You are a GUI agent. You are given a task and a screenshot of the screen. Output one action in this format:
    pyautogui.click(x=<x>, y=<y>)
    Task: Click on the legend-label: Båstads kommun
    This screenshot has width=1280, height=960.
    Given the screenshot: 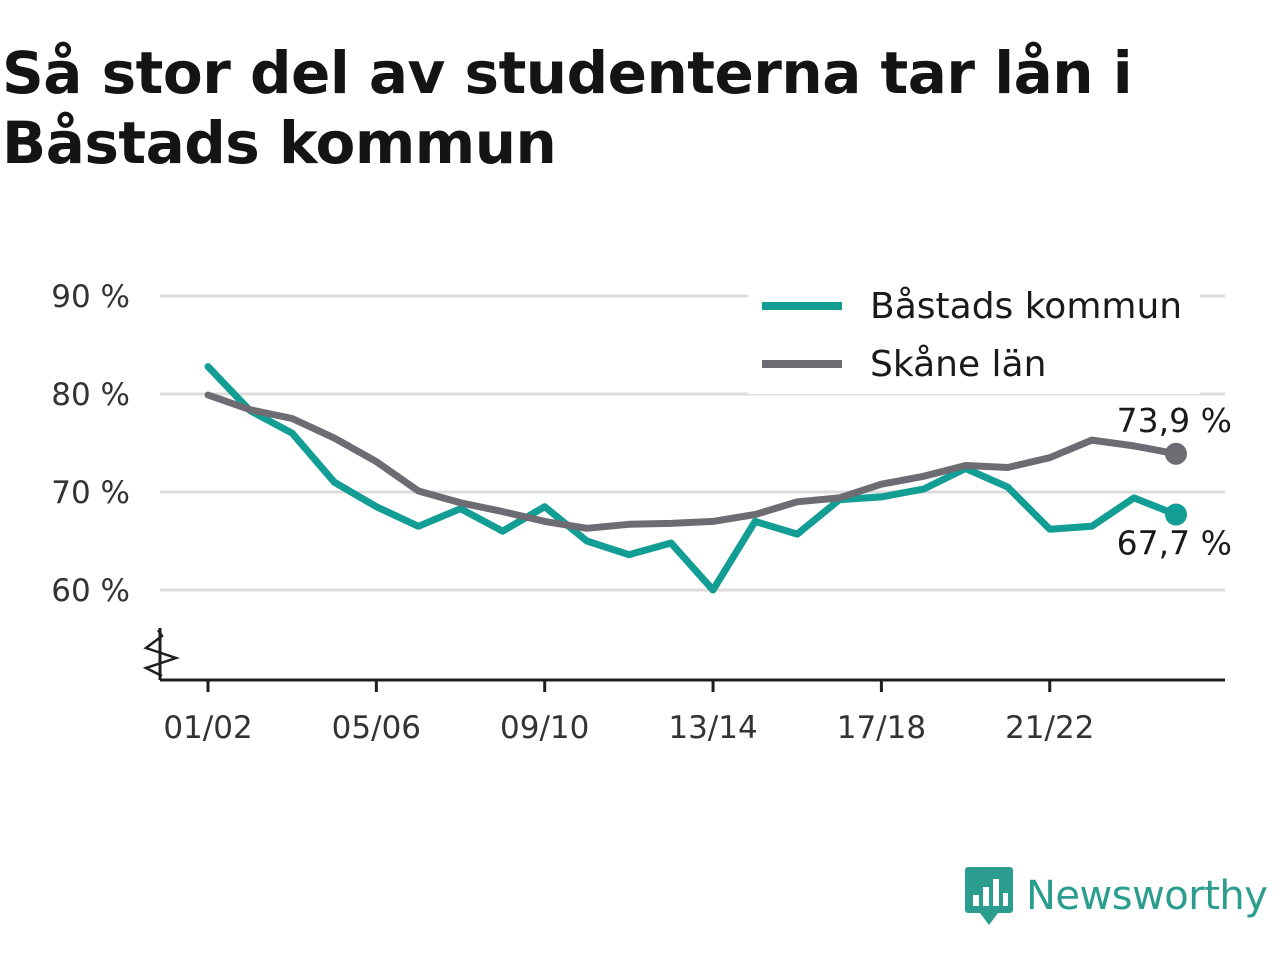 What is the action you would take?
    pyautogui.click(x=1026, y=306)
    